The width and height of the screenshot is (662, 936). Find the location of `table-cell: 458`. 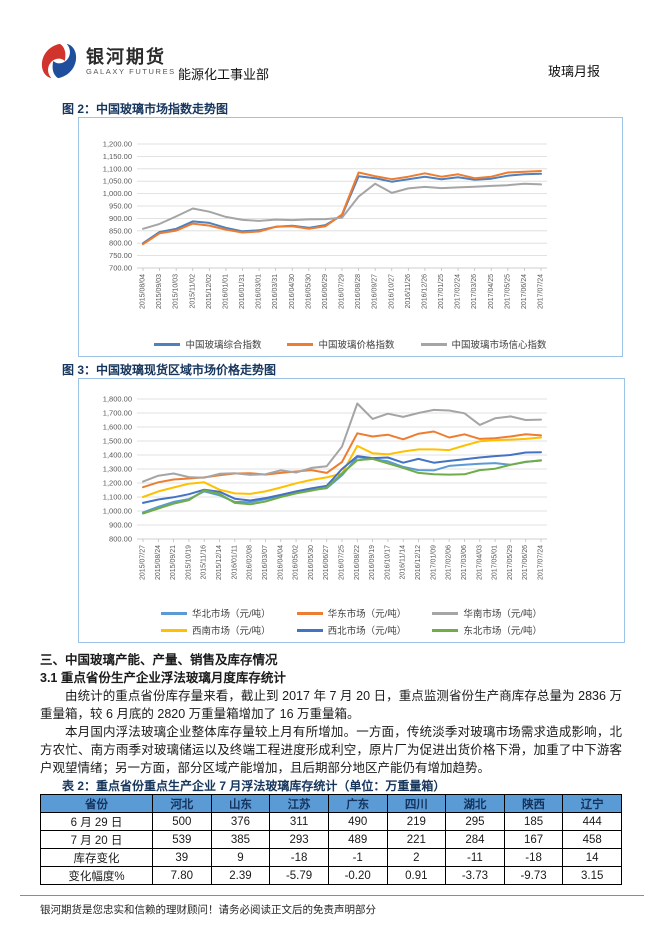

table-cell: 458 is located at coordinates (592, 839).